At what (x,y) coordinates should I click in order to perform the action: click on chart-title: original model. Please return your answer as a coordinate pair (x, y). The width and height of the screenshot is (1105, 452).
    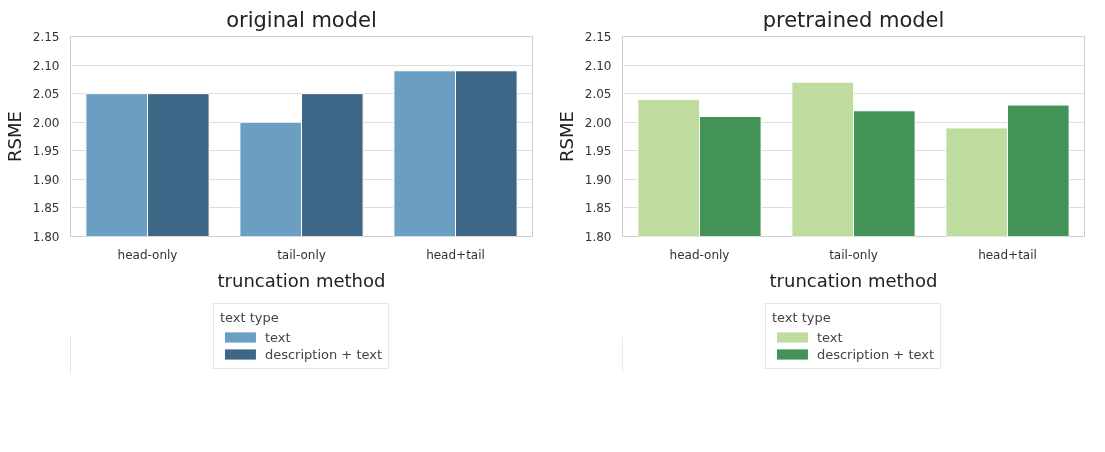
    Looking at the image, I should click on (301, 19).